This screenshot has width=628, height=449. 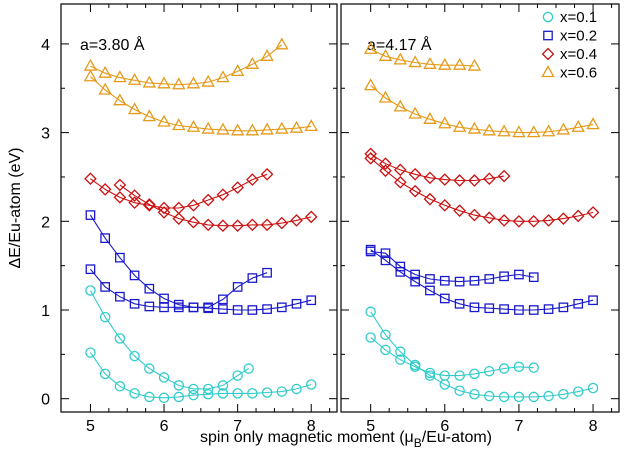 What do you see at coordinates (437, 167) in the screenshot?
I see `panel-1-curve-4-line` at bounding box center [437, 167].